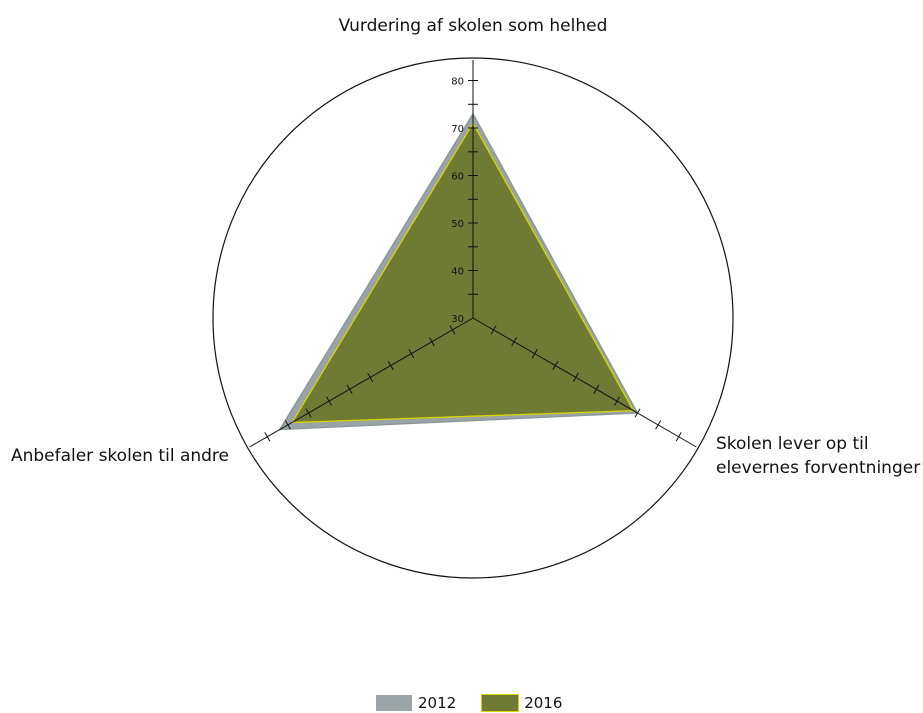  Describe the element at coordinates (416, 703) in the screenshot. I see `legend-item: 2012` at that location.